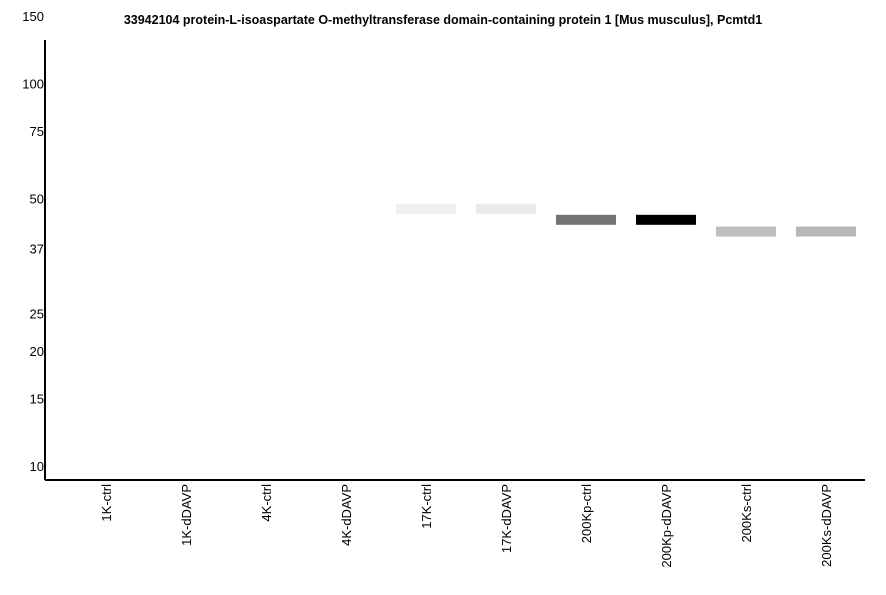 Image resolution: width=886 pixels, height=595 pixels. I want to click on band-200Kp-dDAVP, so click(666, 219).